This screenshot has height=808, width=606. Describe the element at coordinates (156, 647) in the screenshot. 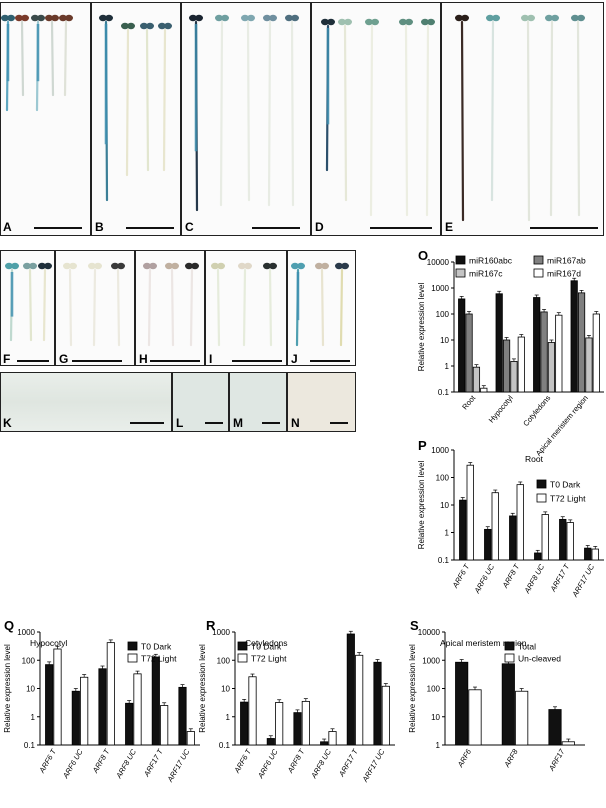

I see `legend-label: T0 Dark` at that location.